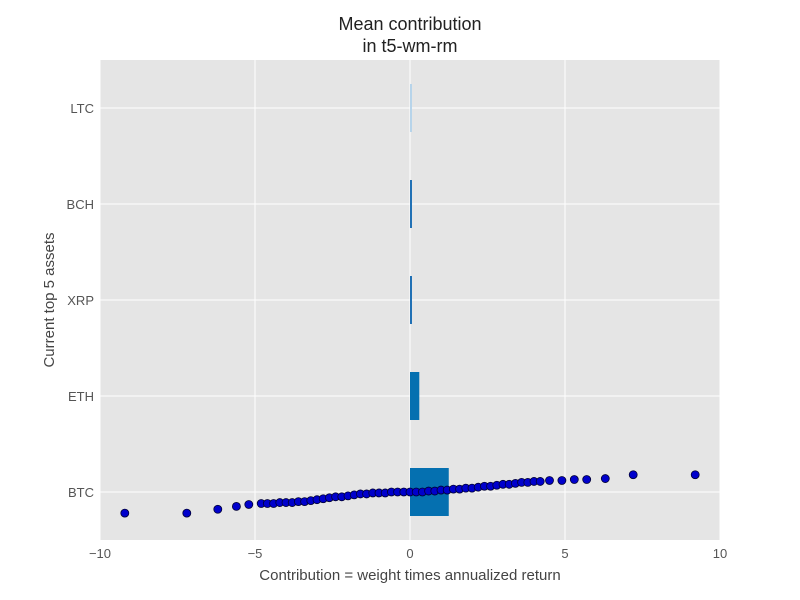  I want to click on x-tick-label: 10, so click(720, 553).